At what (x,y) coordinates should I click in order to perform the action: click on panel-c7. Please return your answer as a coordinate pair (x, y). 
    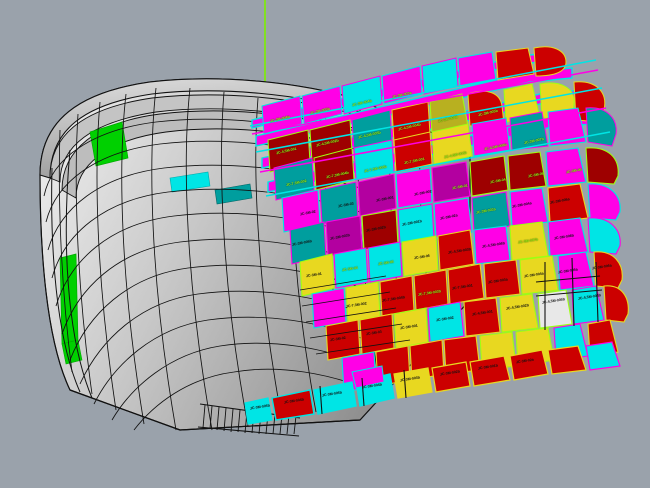
    Looking at the image, I should click on (529, 131).